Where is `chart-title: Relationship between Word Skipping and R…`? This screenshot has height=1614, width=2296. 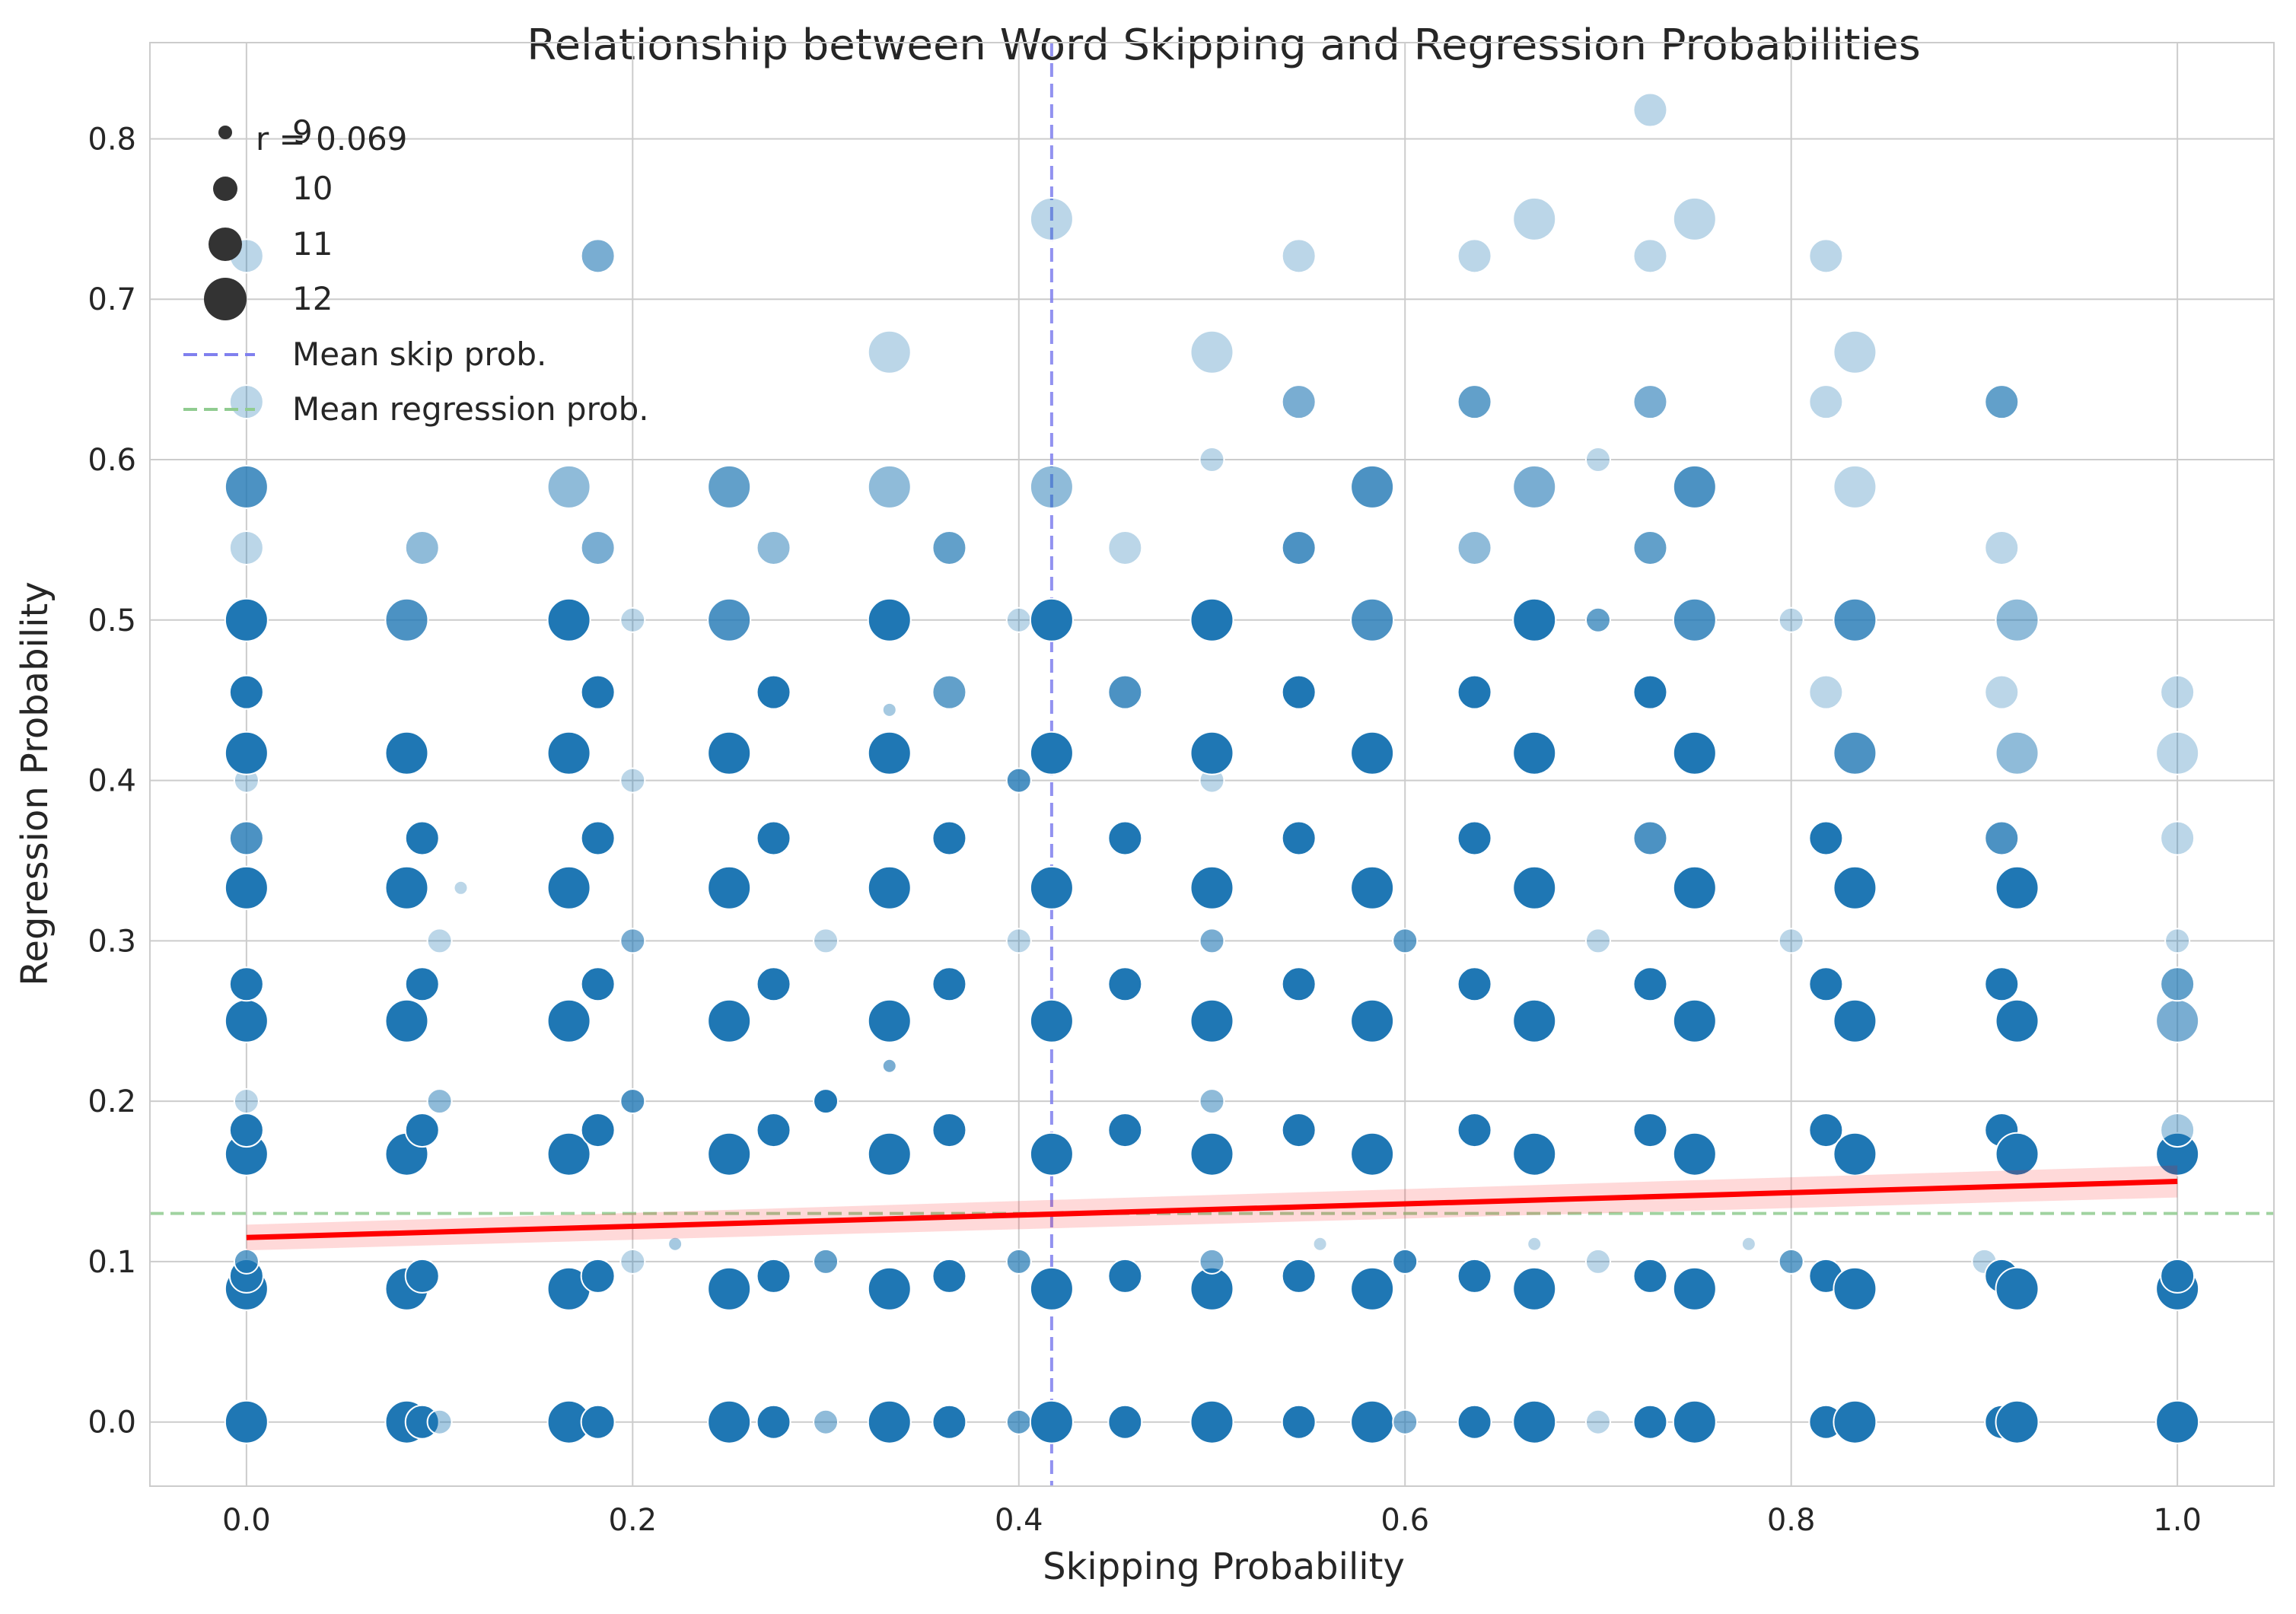 chart-title: Relationship between Word Skipping and R… is located at coordinates (1224, 45).